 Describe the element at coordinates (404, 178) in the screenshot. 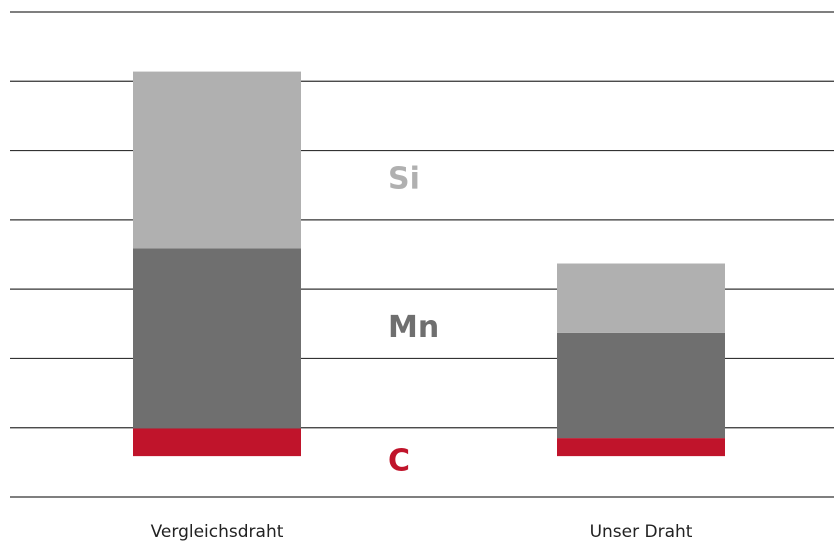

I see `series-label: Si` at that location.